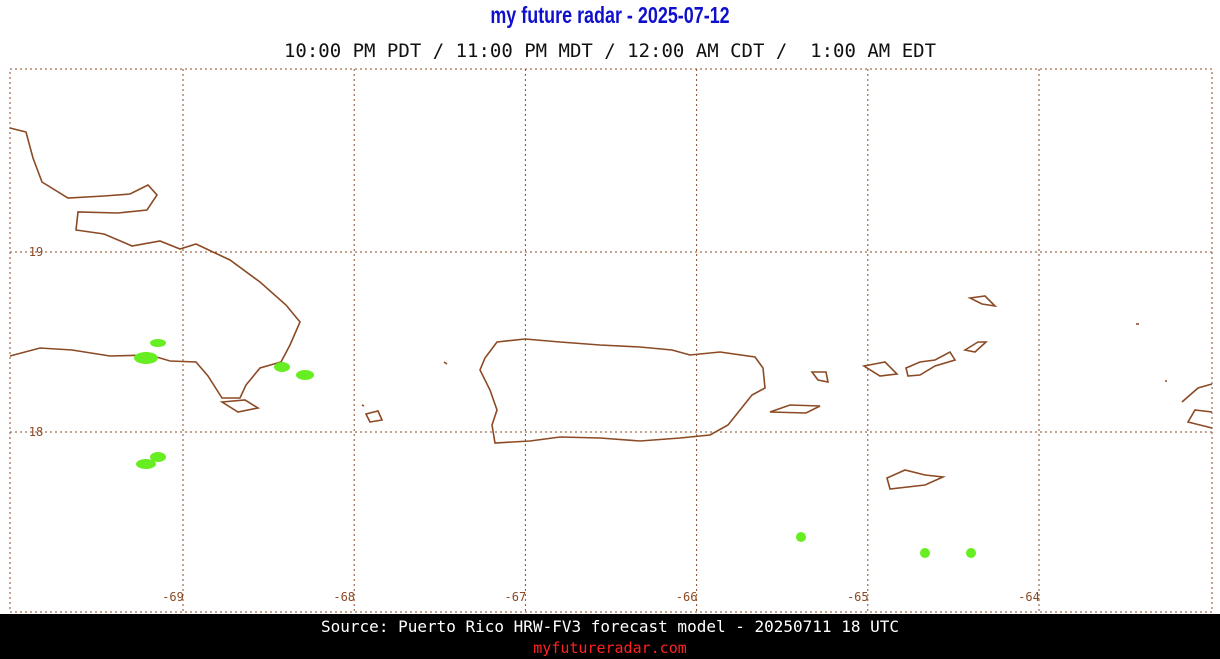 The height and width of the screenshot is (659, 1220). What do you see at coordinates (858, 597) in the screenshot?
I see `lon-tick-label: -65` at bounding box center [858, 597].